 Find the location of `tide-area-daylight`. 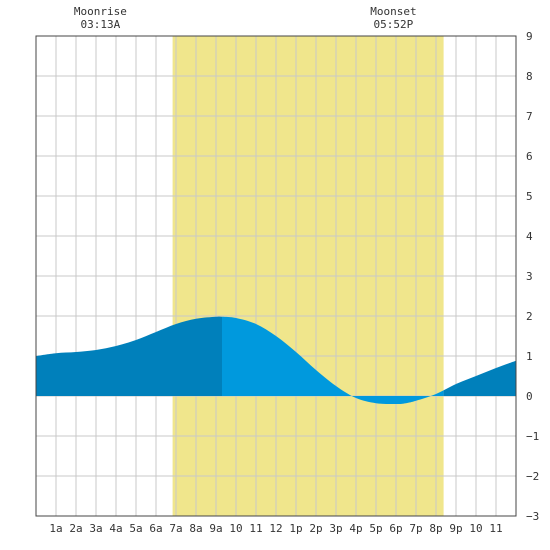

tide-area-daylight is located at coordinates (333, 360).